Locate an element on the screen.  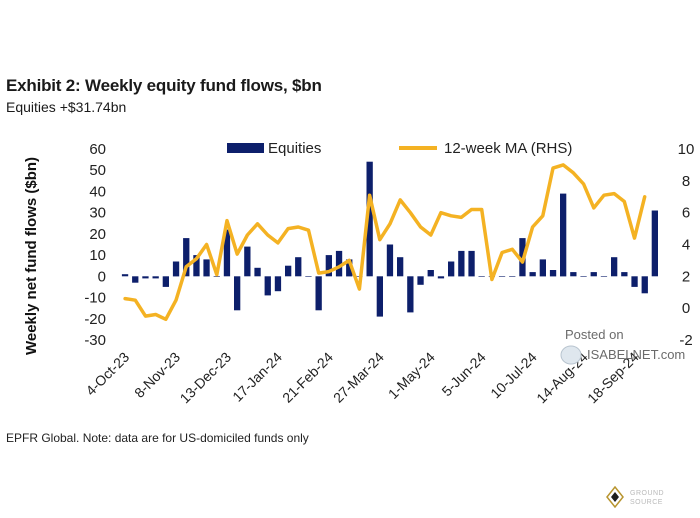
y-tick-left: 50 is located at coordinates (97, 170).